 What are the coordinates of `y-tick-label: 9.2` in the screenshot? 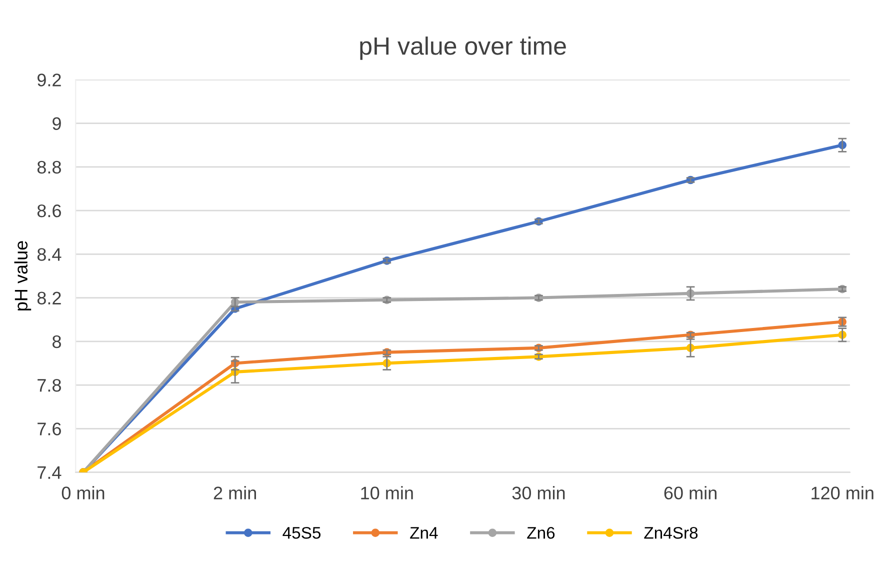 It's located at (49, 80).